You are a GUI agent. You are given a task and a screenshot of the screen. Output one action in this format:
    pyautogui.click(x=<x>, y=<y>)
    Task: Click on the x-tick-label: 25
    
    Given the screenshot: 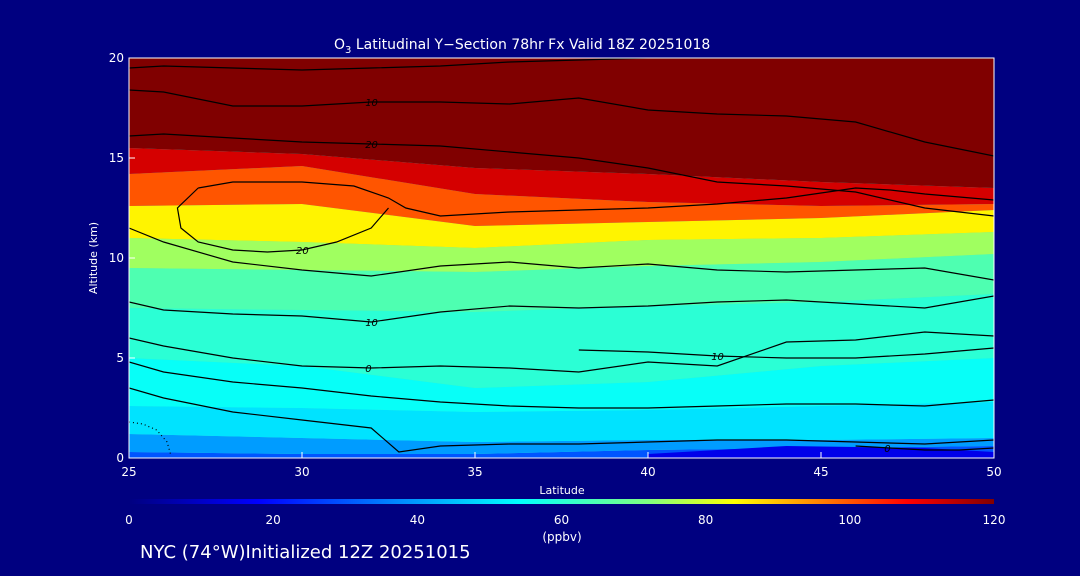 What is the action you would take?
    pyautogui.click(x=128, y=472)
    